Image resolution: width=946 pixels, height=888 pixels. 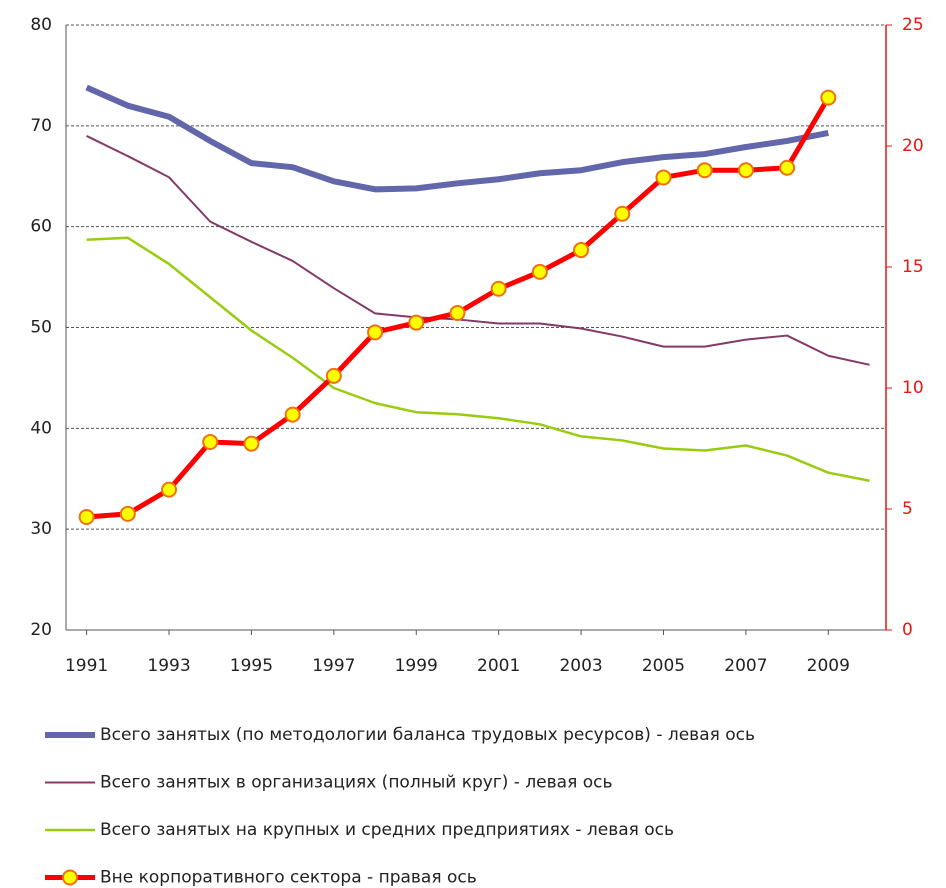 I want to click on x-tick-label: 1997, so click(x=333, y=666).